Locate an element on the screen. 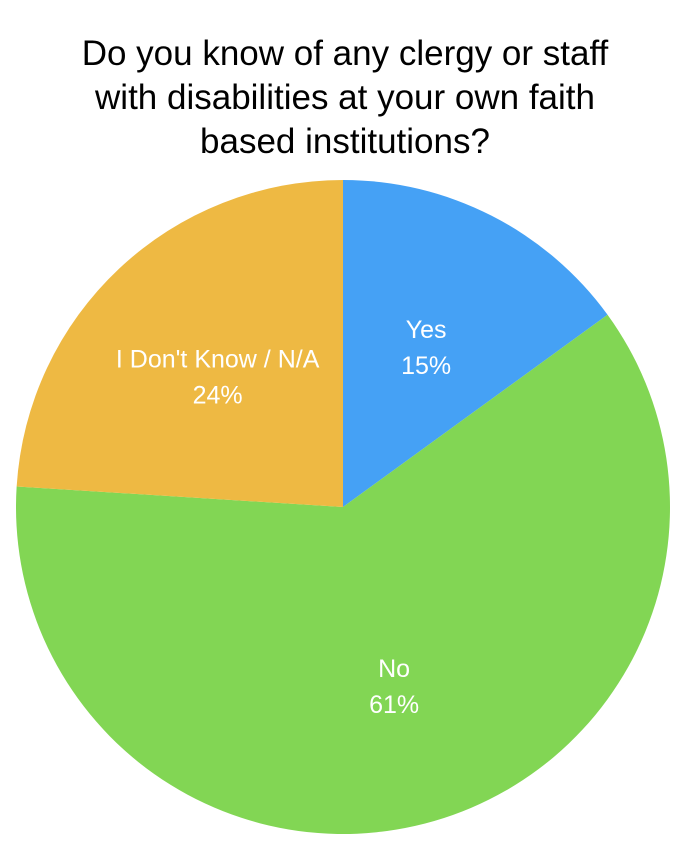 This screenshot has height=860, width=690. slice-value-label: 24% is located at coordinates (218, 396).